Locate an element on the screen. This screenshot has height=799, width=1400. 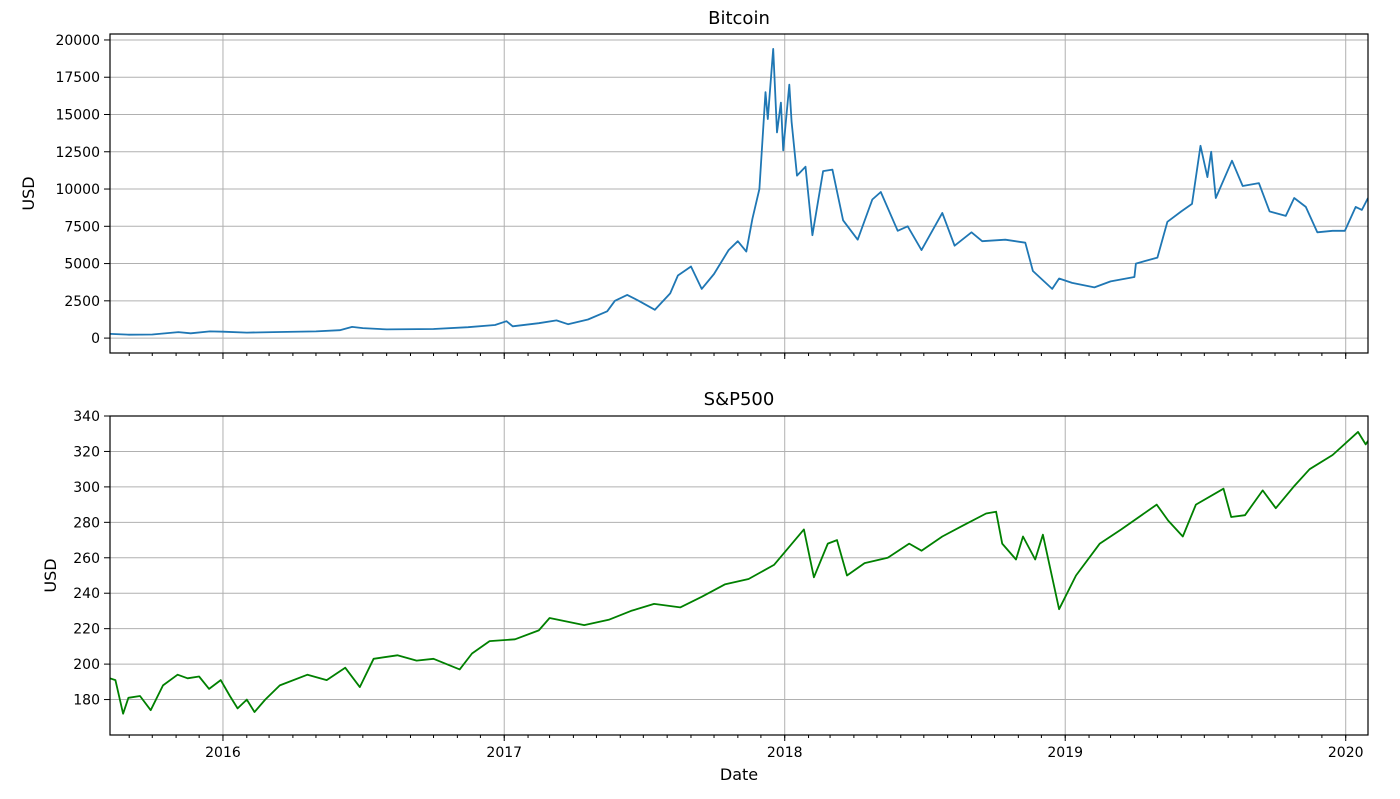
sp500-y-tick-label: 220 is located at coordinates (86, 630).